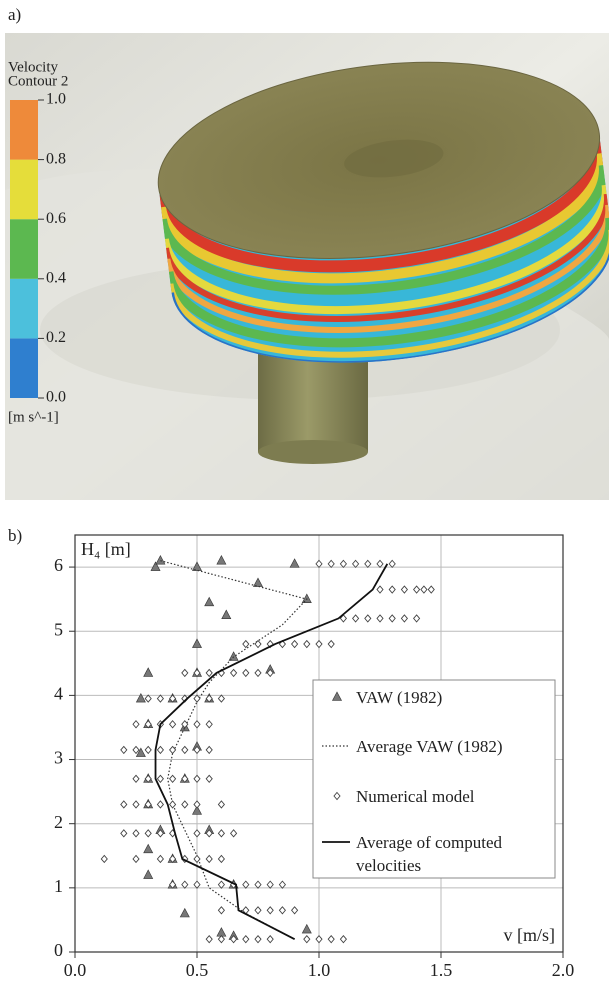  Describe the element at coordinates (58, 758) in the screenshot. I see `y-tick-label: 3` at that location.